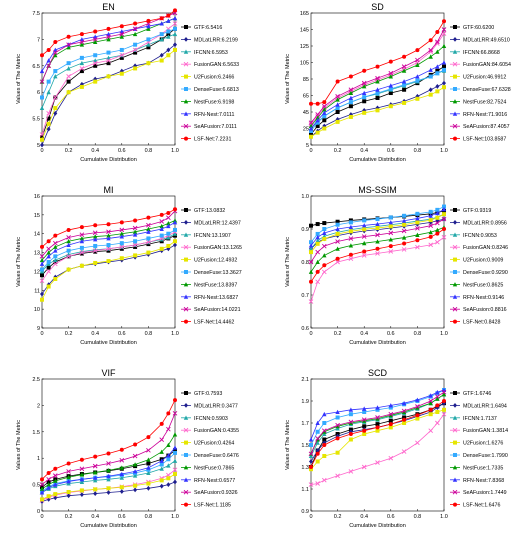  I want to click on y-tick-label: 7, so click(38, 40).